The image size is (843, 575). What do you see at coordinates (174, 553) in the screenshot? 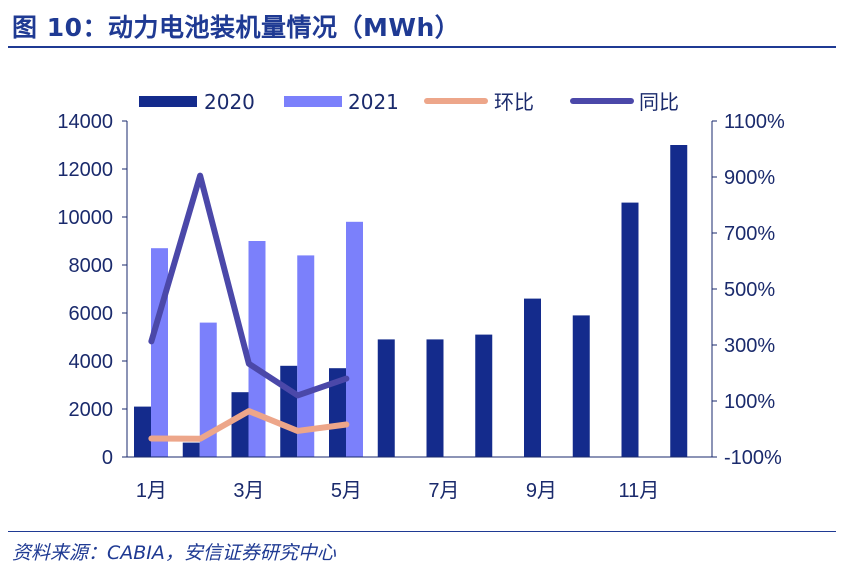
I see `source-note: 资料来源：CABIA，安信证券研究中心` at bounding box center [174, 553].